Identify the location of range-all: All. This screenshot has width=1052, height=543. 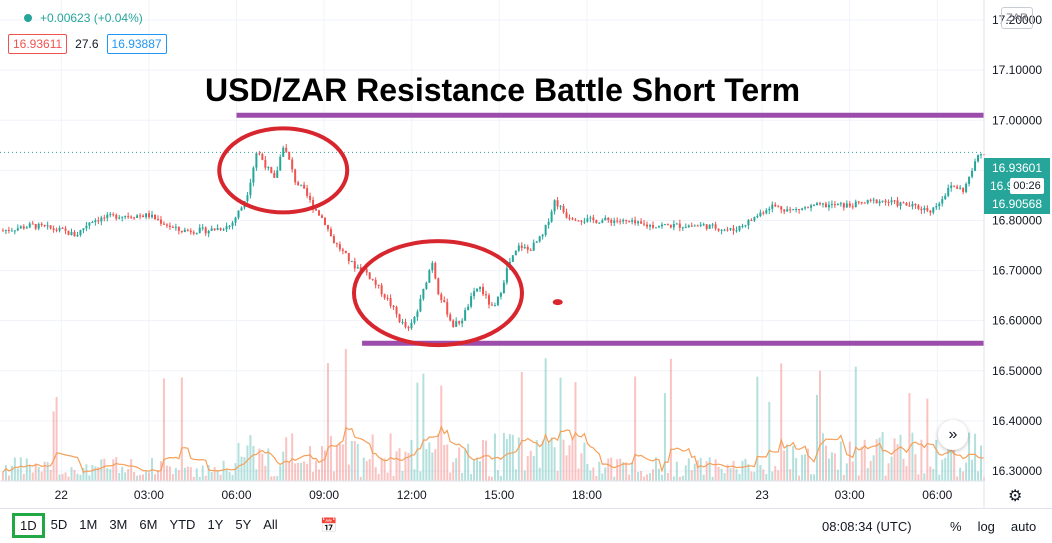
(270, 524).